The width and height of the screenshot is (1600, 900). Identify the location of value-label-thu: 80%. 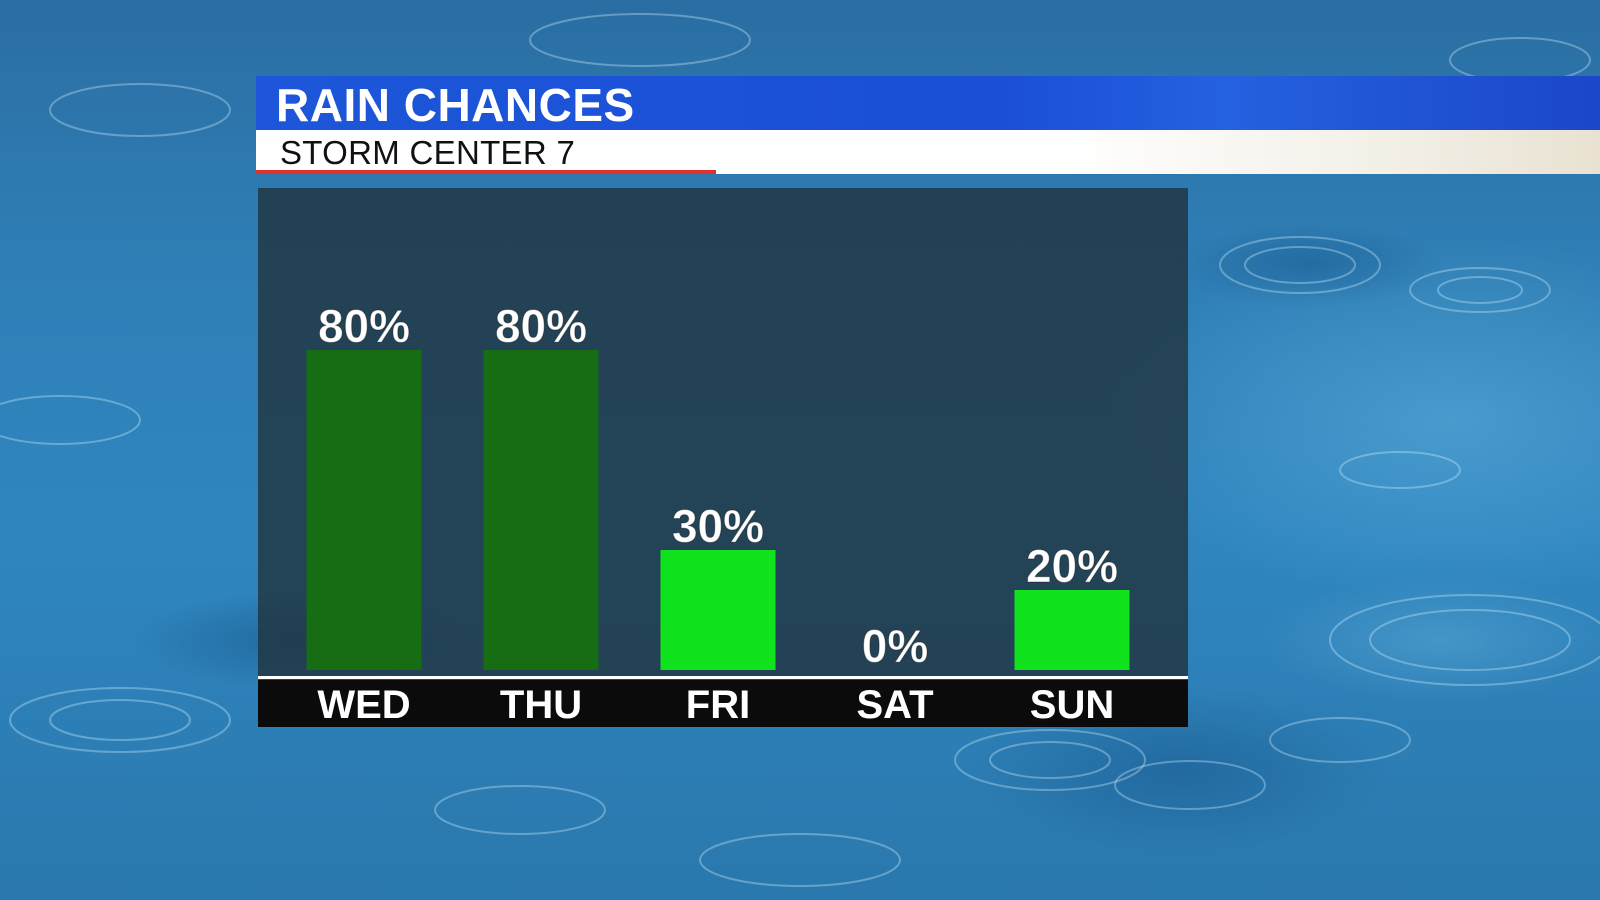
(541, 326).